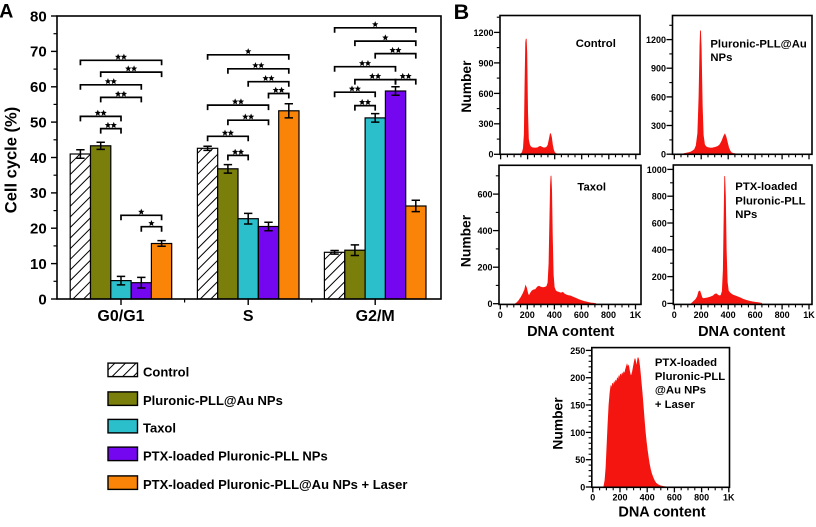 The width and height of the screenshot is (816, 527). I want to click on svg-text: 250, so click(577, 351).